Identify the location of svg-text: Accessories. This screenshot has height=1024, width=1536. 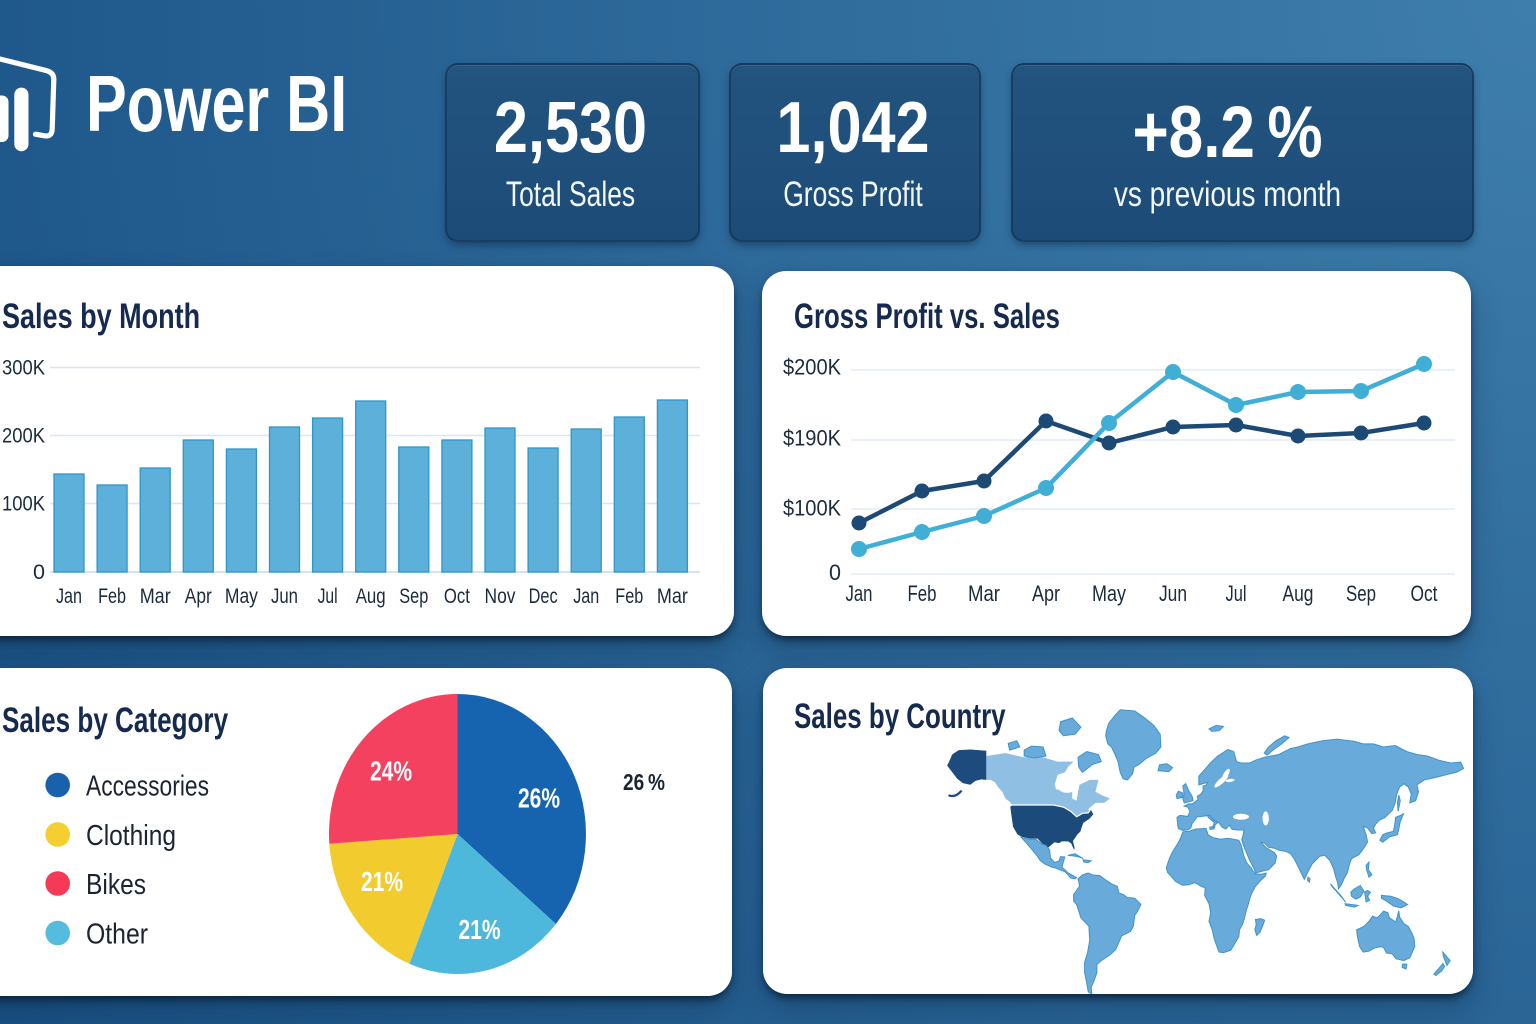
(147, 787).